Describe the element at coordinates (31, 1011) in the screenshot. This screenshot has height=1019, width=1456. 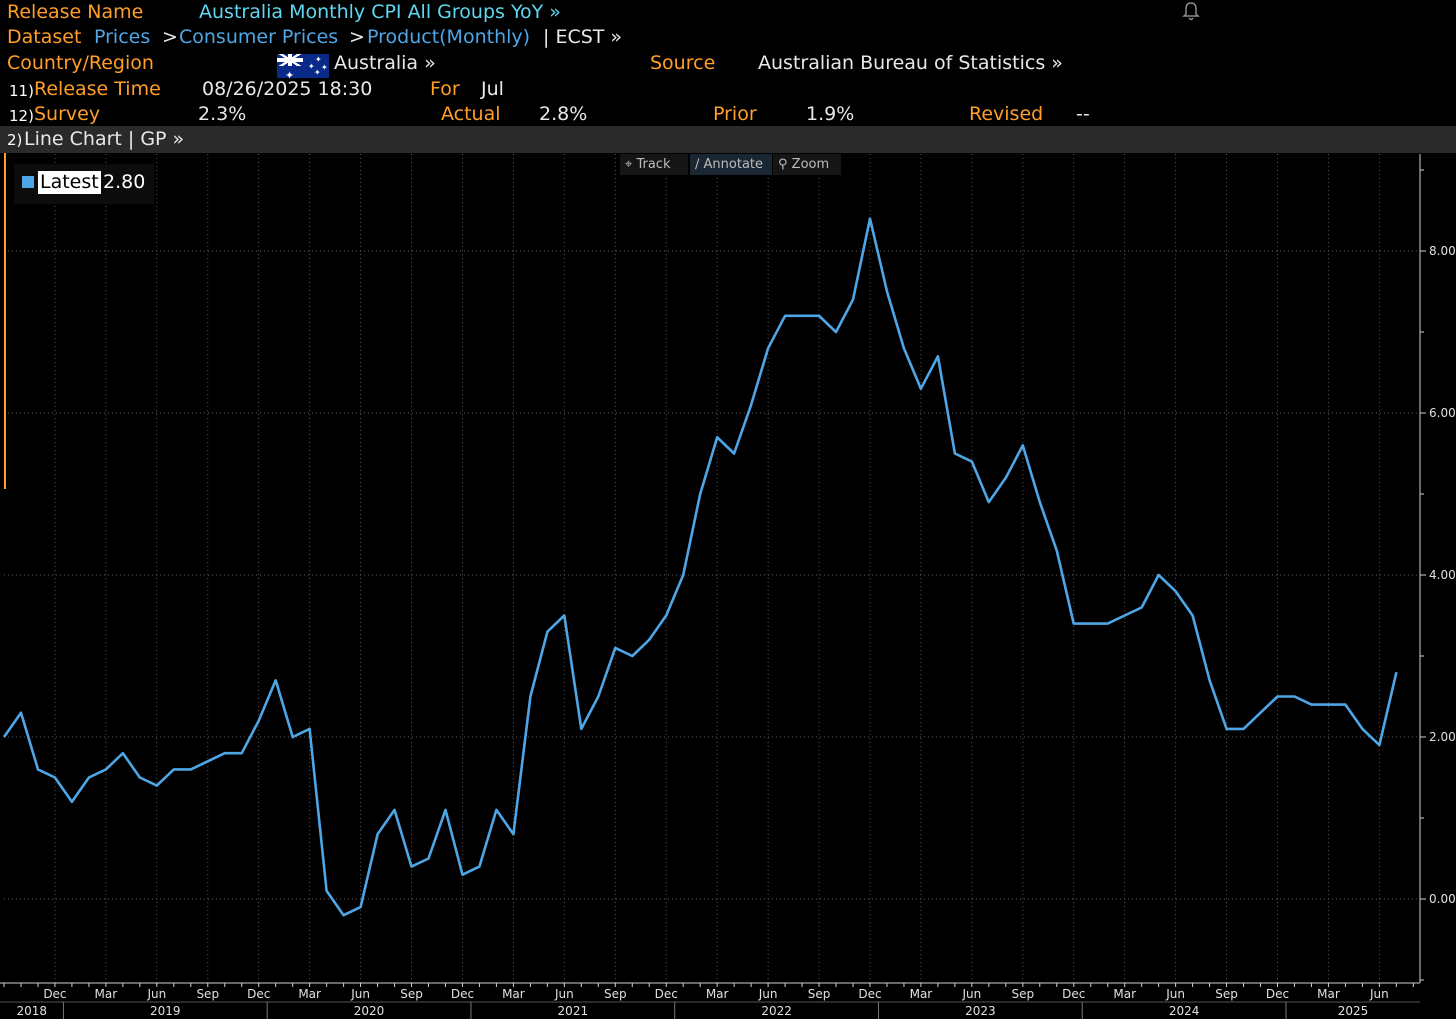
I see `x-year-label: 2018` at that location.